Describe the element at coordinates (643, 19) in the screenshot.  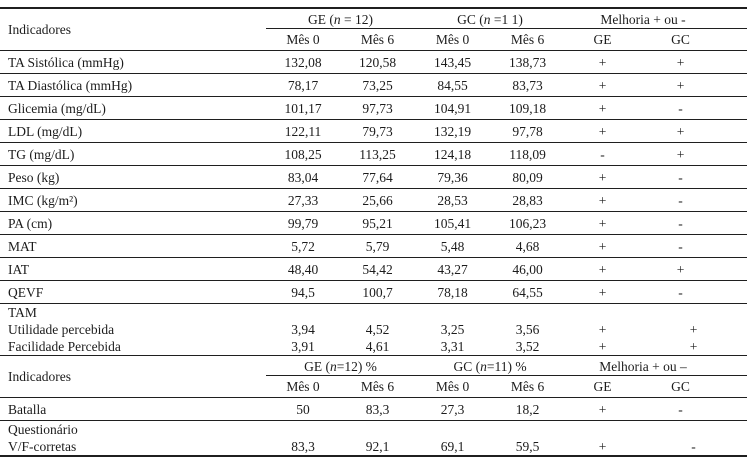
I see `group-header-text: Melhoria + ou -` at that location.